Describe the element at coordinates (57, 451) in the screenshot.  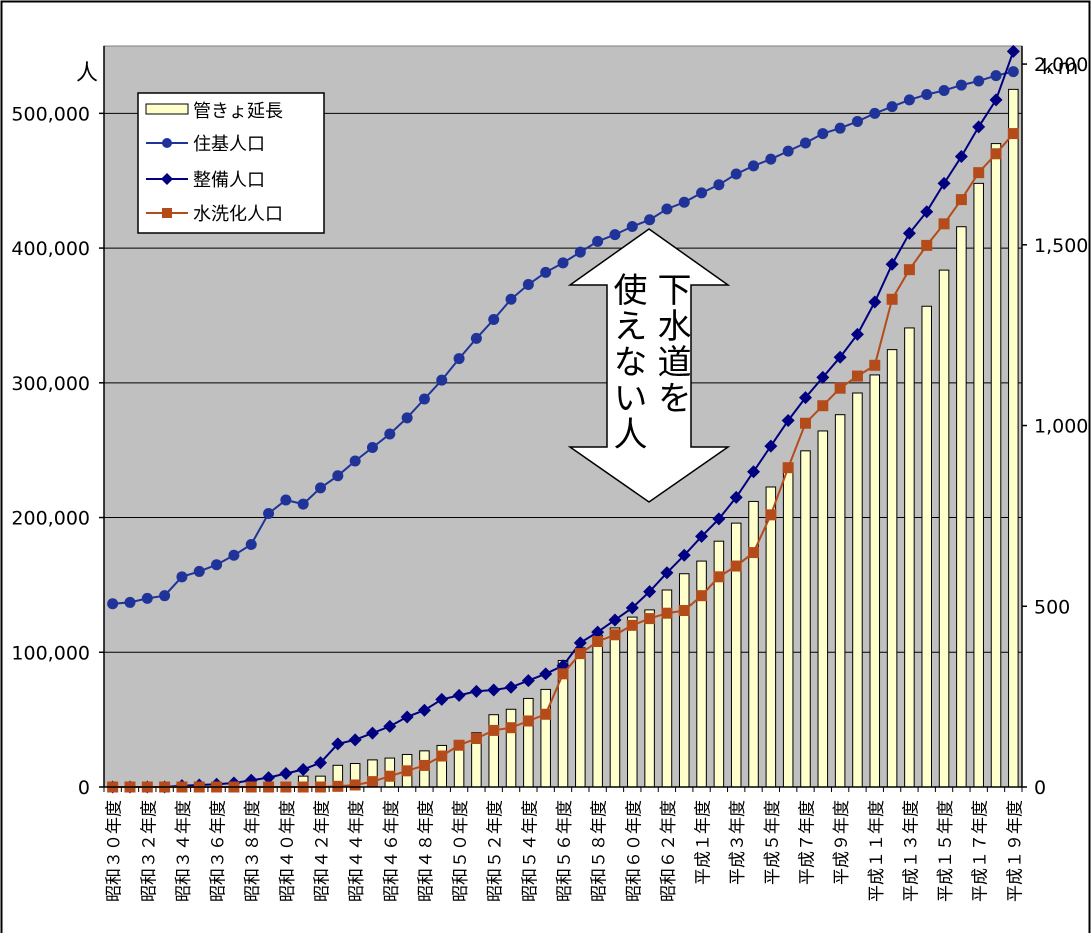
I see `y-axis-left: 0 100,000 200,000 300,000 400,000 500,000` at that location.